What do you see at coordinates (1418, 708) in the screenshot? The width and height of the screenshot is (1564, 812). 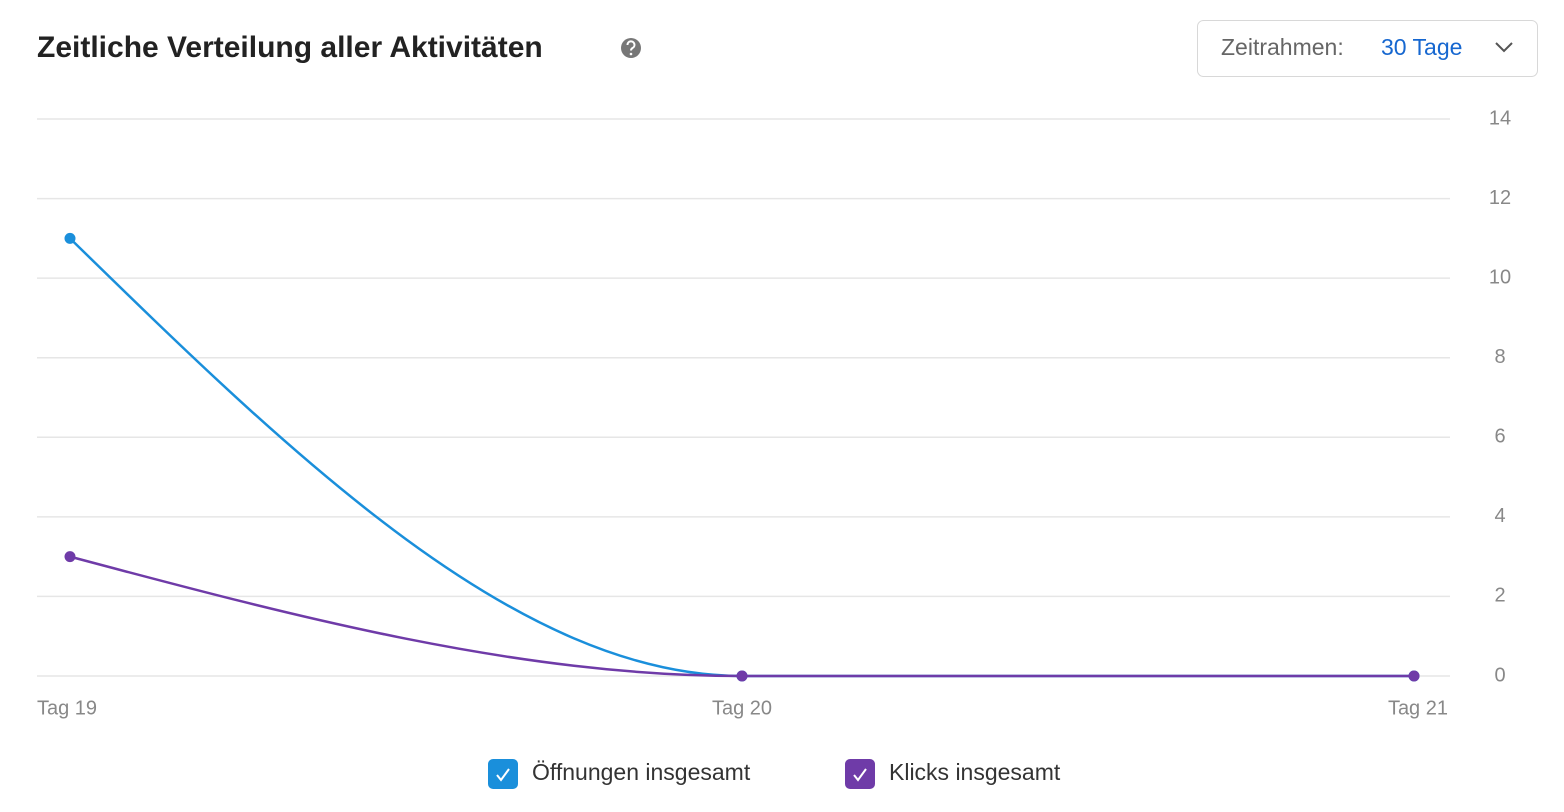 I see `x-tick-label: Tag 21` at bounding box center [1418, 708].